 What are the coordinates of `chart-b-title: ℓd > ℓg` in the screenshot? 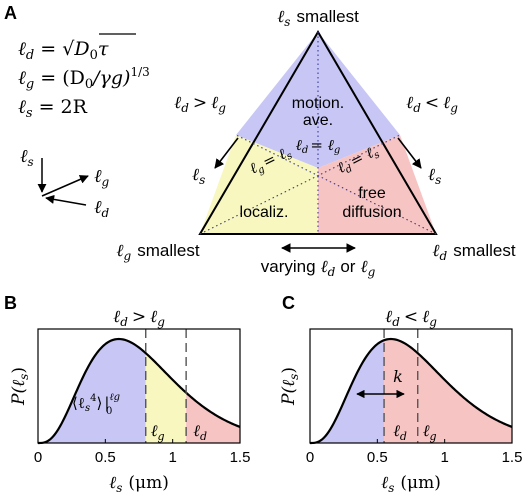 It's located at (139, 318).